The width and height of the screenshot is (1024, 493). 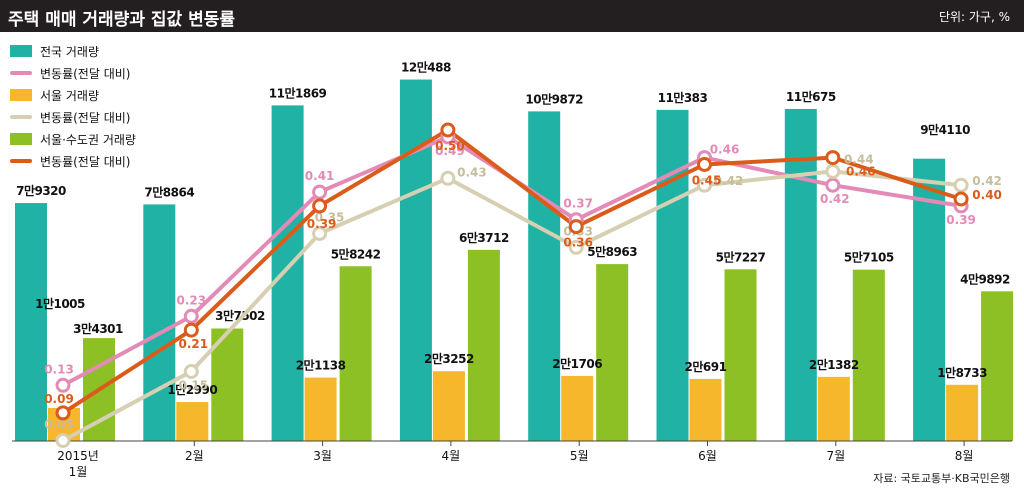 I want to click on legend-label: 서울 거래량, so click(x=70, y=95).